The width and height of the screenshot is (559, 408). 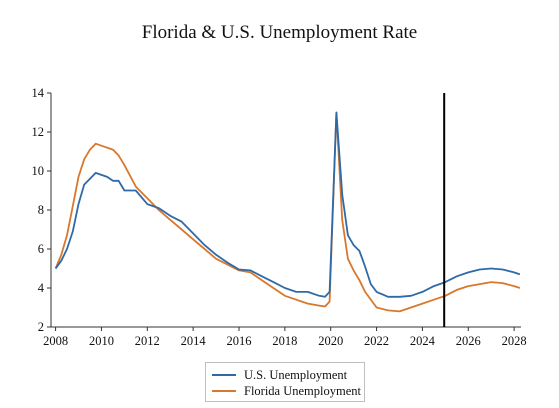 What do you see at coordinates (224, 391) in the screenshot?
I see `legend-swatch-florida` at bounding box center [224, 391].